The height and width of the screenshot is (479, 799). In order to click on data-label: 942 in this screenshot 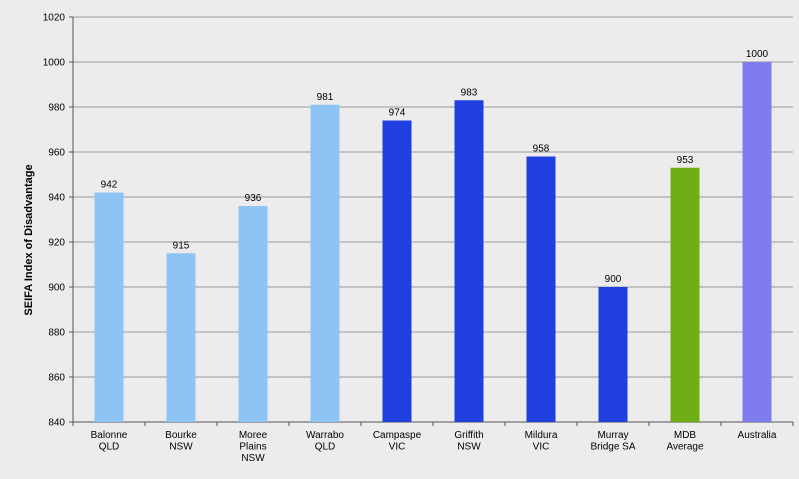, I will do `click(109, 185)`.